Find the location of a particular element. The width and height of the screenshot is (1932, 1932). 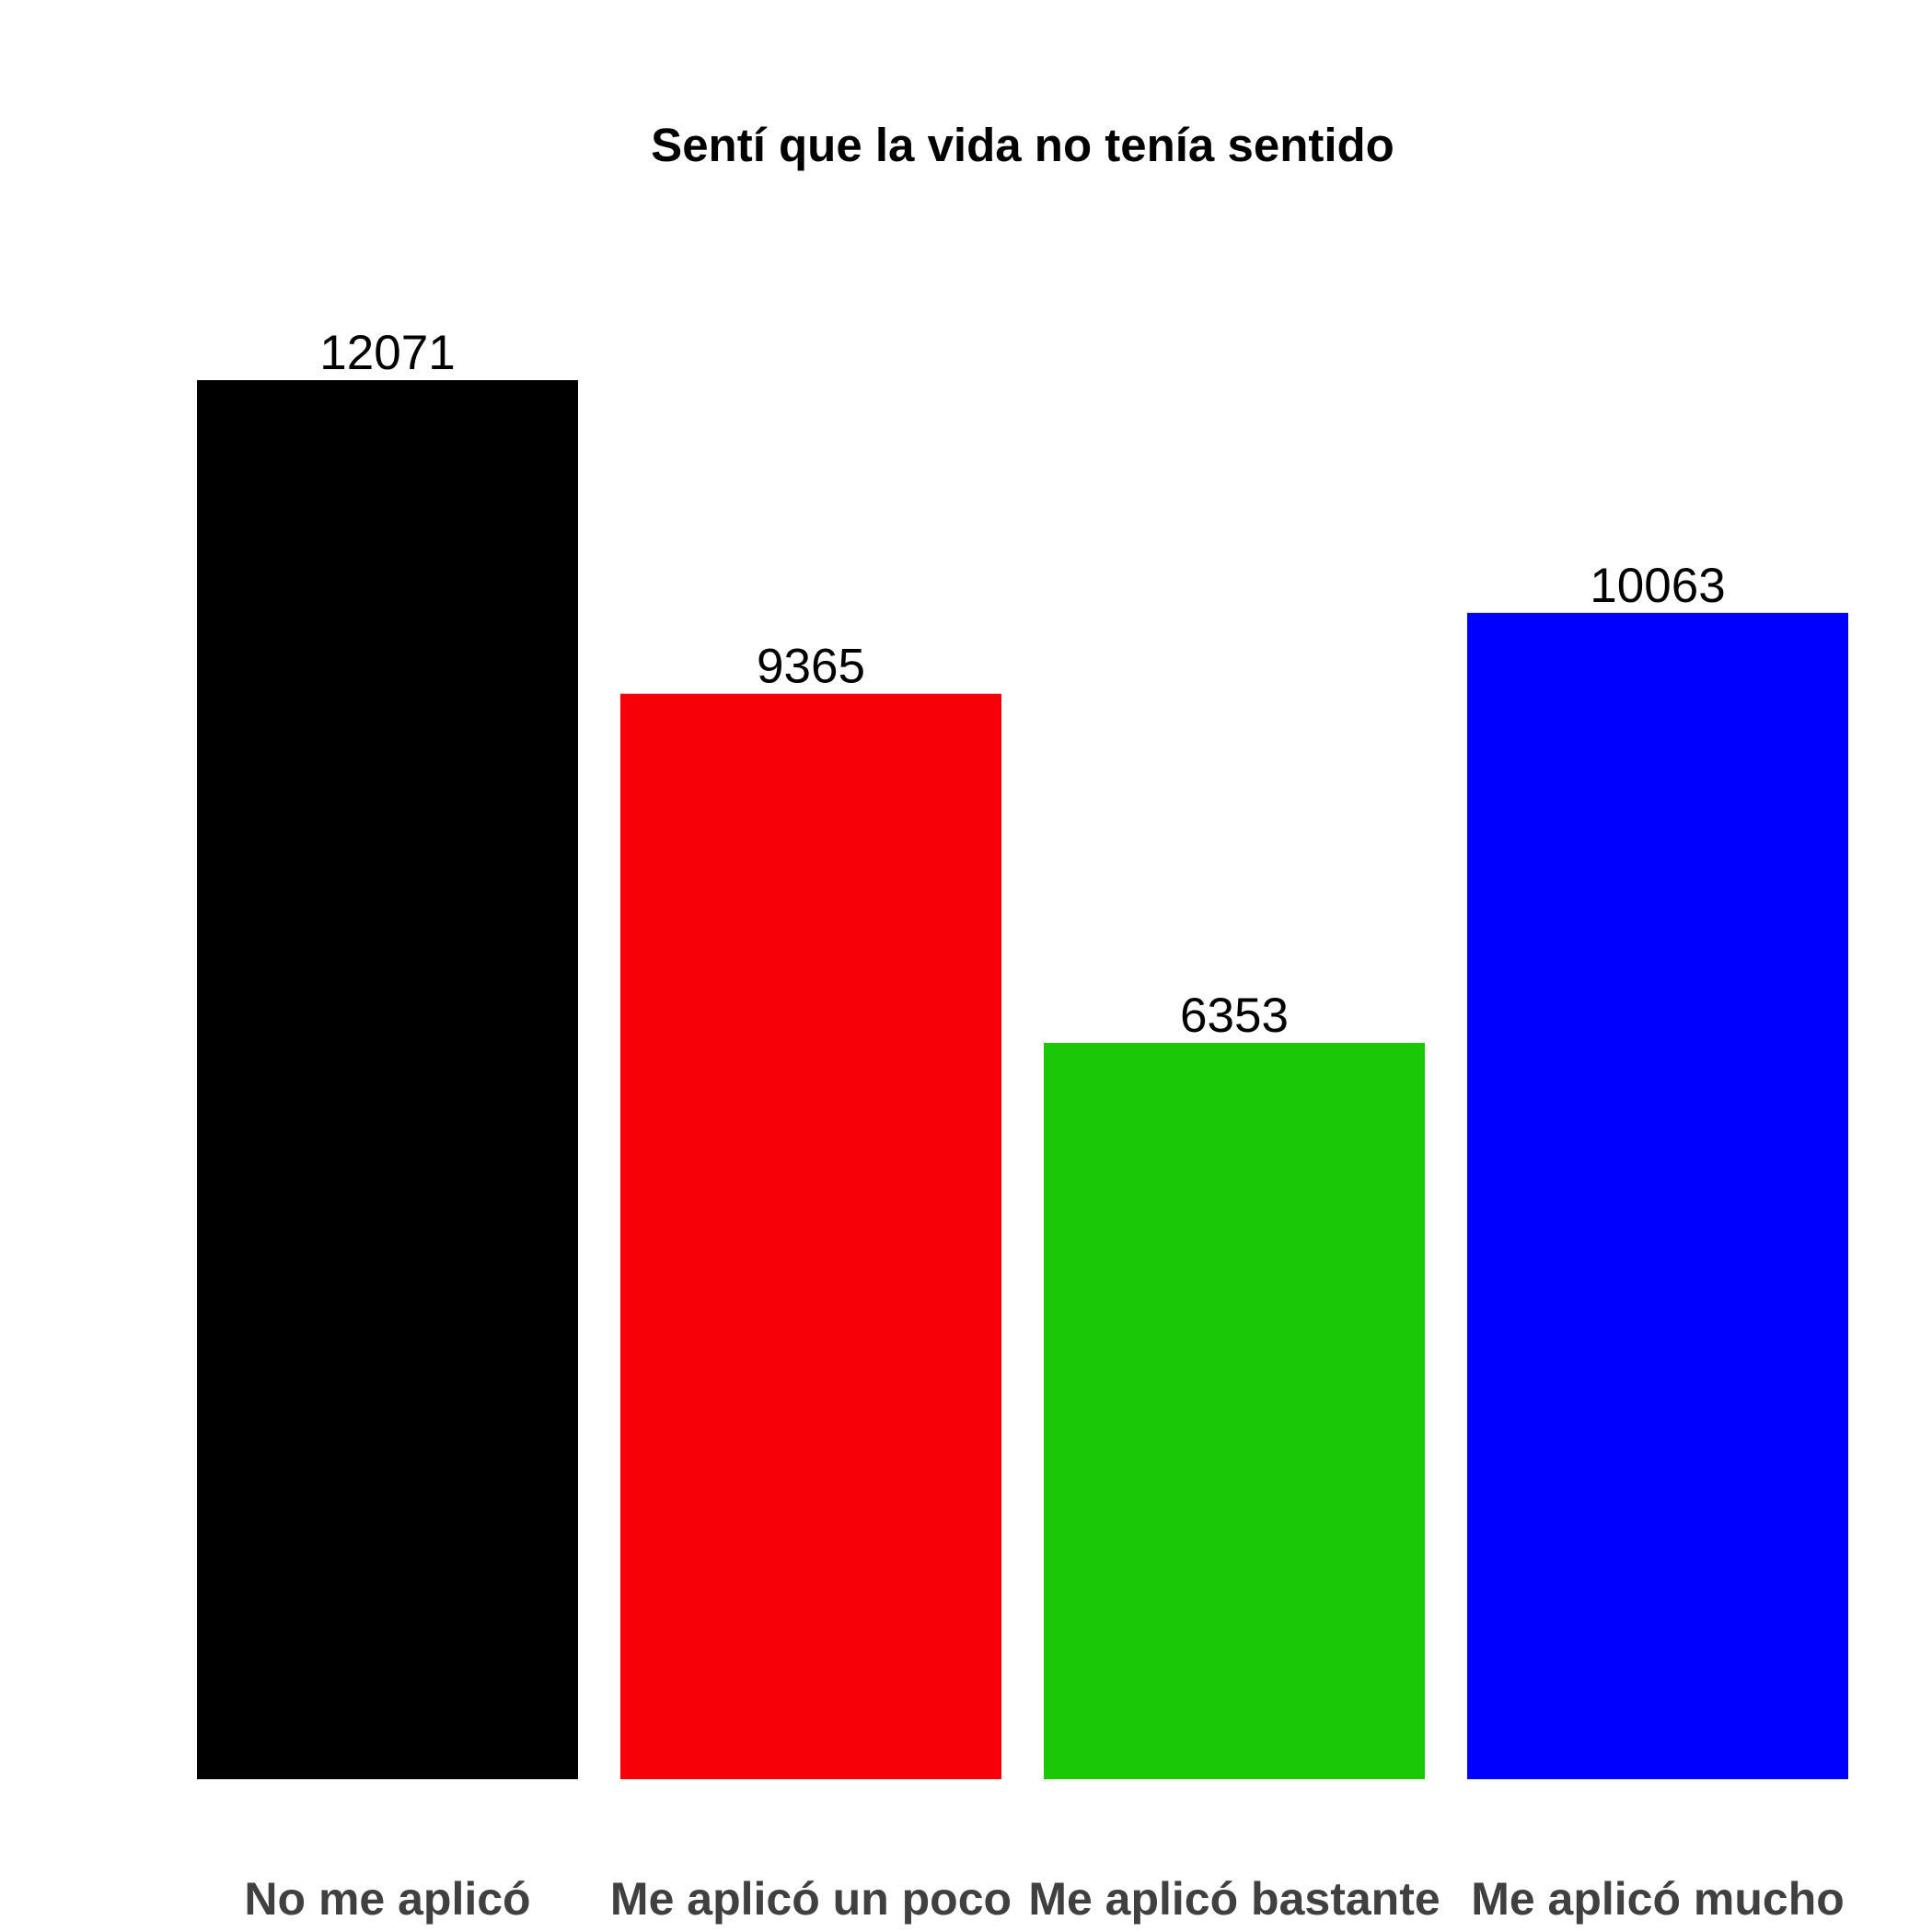

value-label-1: 12071 is located at coordinates (387, 353).